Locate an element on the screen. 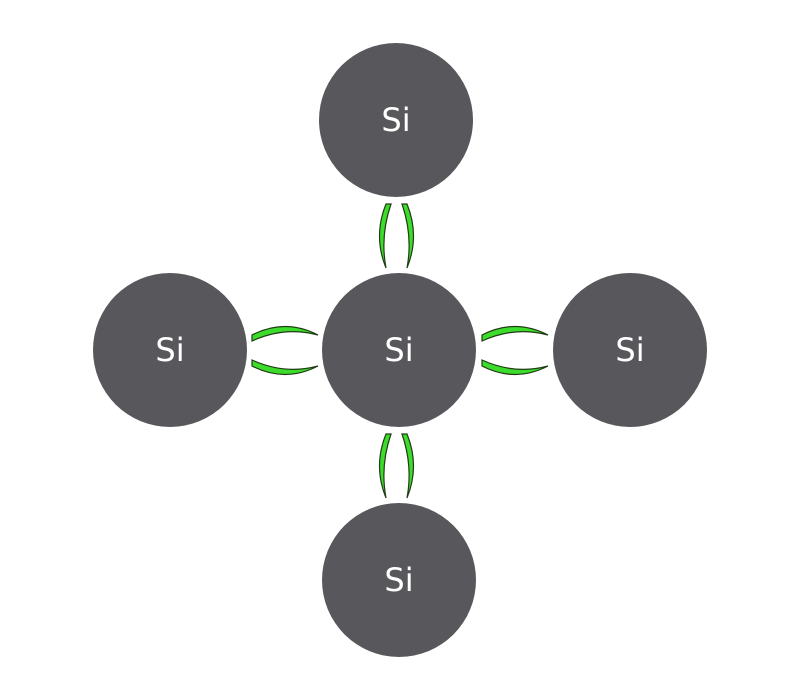 The image size is (800, 700). atom-right: Si is located at coordinates (630, 350).